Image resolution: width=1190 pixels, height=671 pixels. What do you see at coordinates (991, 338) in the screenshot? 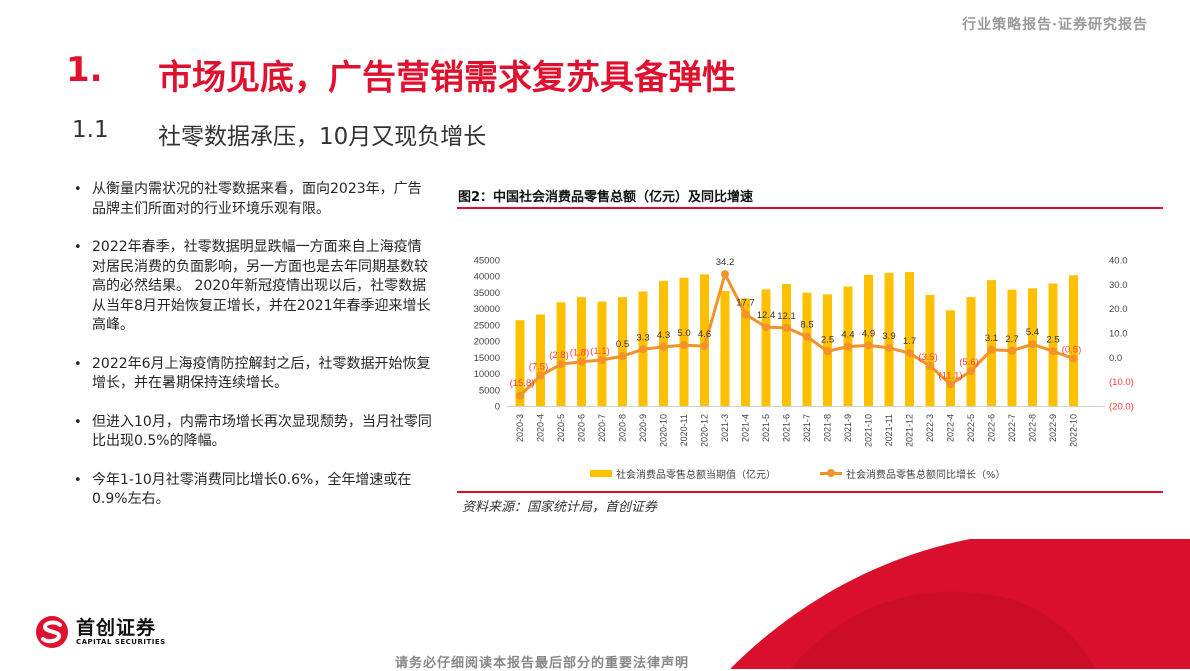
I see `data-label: 3.1` at bounding box center [991, 338].